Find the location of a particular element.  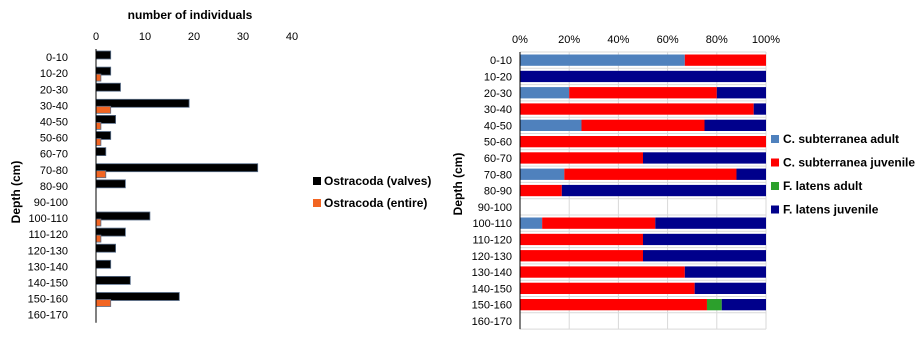

left-category-label: 70-80 is located at coordinates (54, 171).